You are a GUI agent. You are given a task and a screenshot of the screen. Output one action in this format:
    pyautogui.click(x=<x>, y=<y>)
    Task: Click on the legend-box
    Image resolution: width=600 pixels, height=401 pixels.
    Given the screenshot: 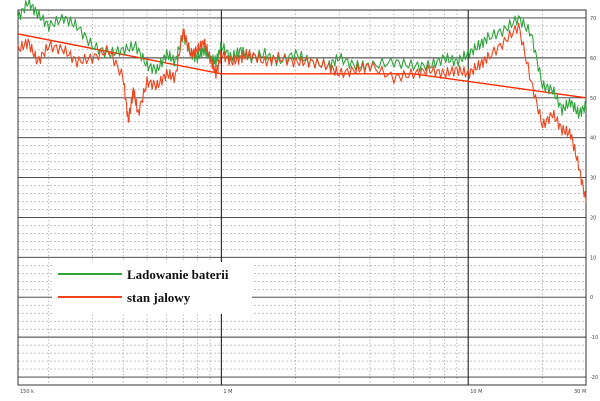 What is the action you would take?
    pyautogui.click(x=152, y=288)
    